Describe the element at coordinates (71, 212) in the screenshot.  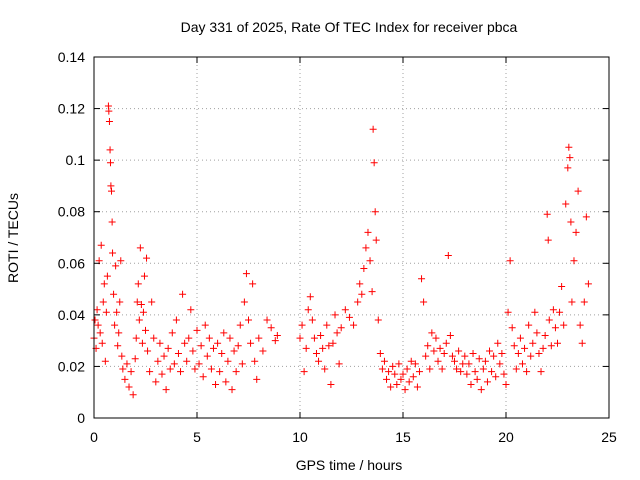
I see `y-tick-label: 0.08` at that location.